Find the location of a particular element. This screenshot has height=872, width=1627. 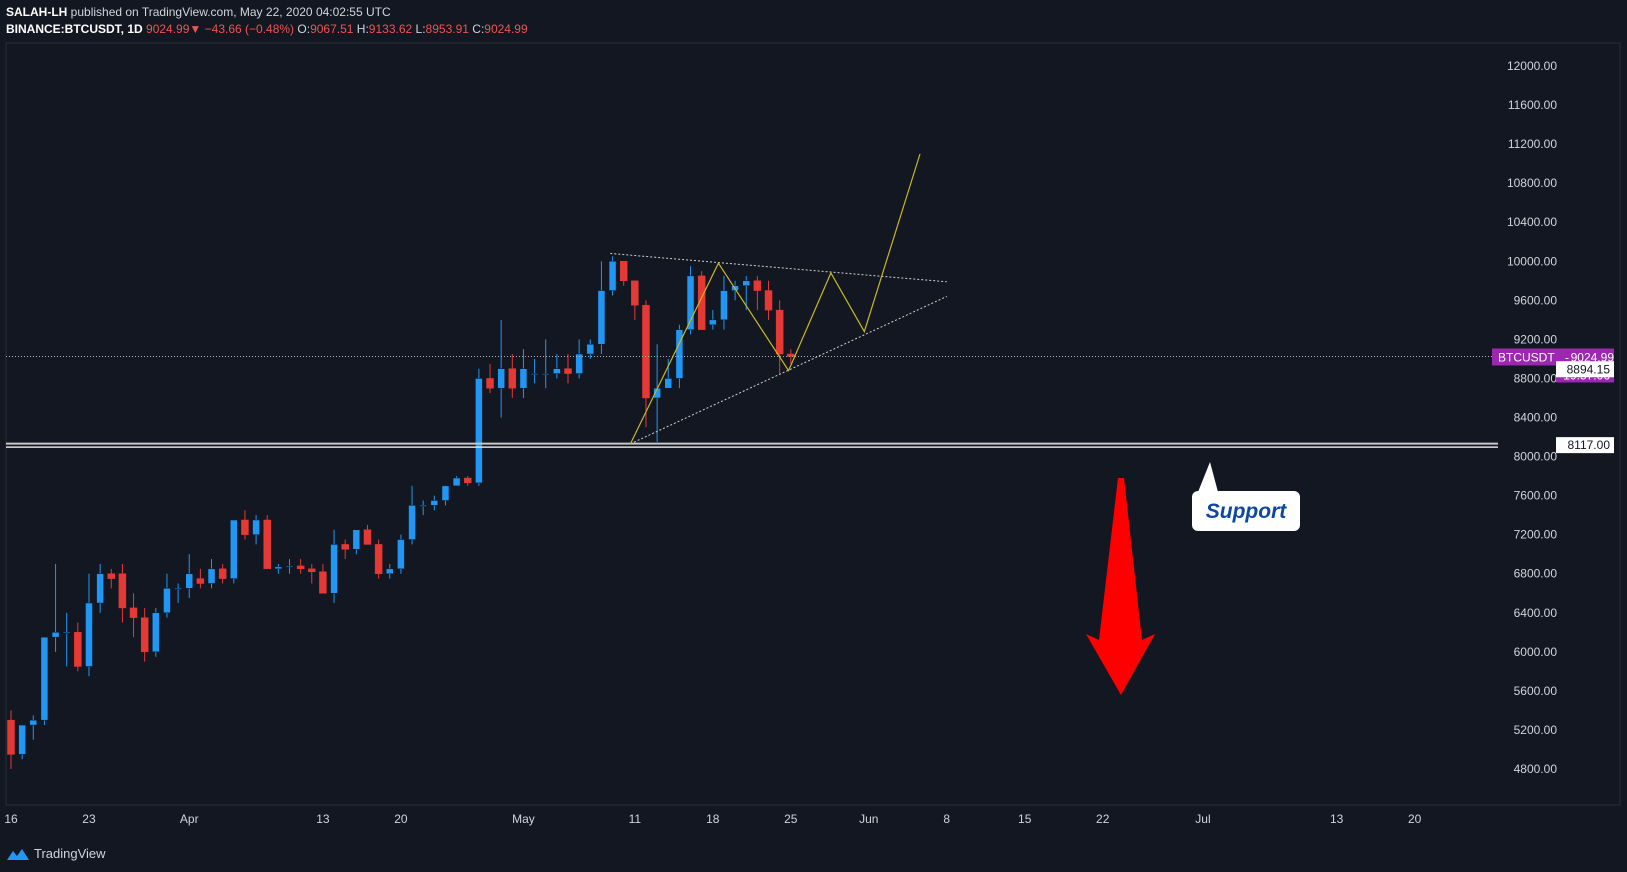

down-arrow-icon is located at coordinates (1120, 586).